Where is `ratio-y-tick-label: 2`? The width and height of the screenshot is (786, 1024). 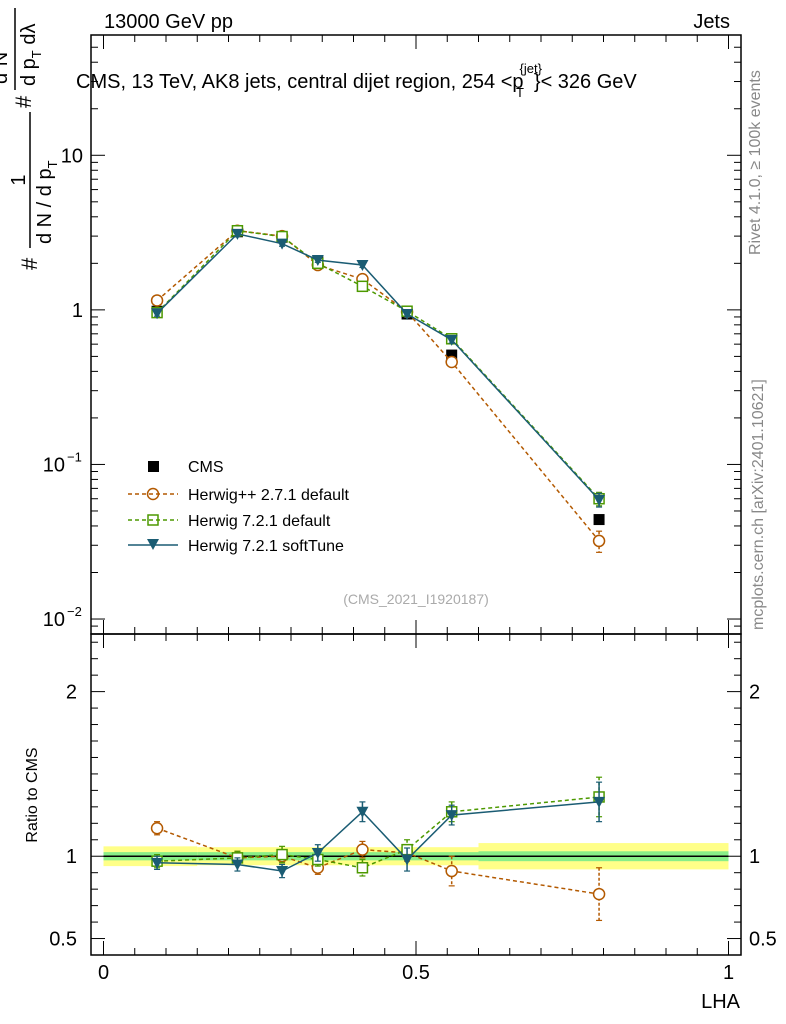
ratio-y-tick-label: 2 is located at coordinates (71, 693).